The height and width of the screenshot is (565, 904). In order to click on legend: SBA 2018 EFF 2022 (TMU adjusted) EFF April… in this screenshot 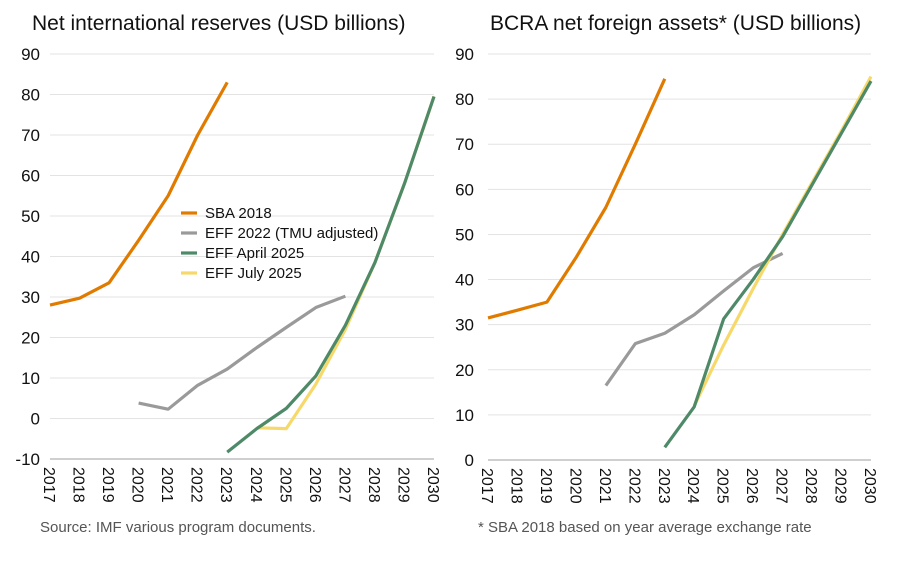, I will do `click(279, 243)`.